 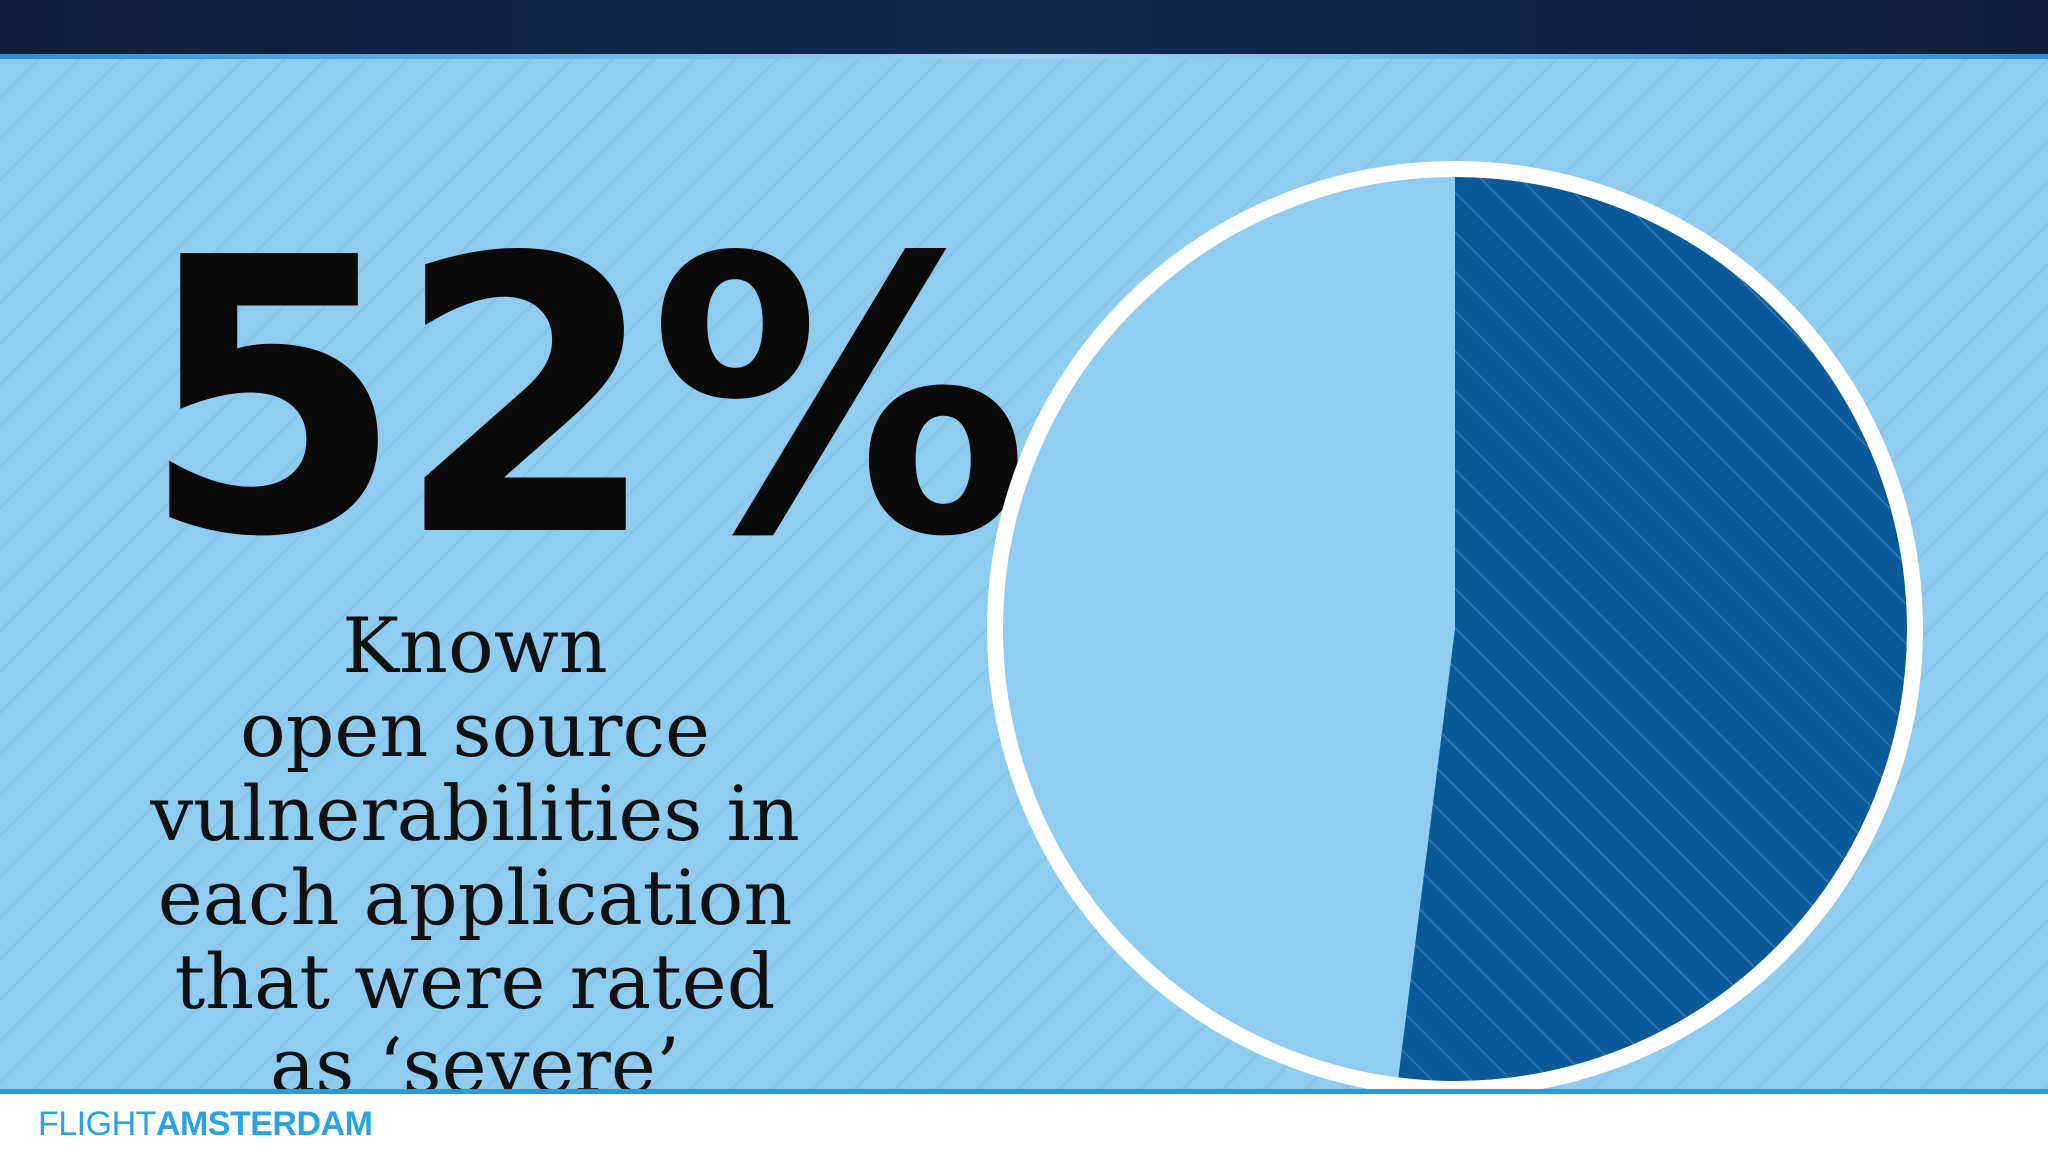 I want to click on caption-line: that were rated, so click(x=475, y=981).